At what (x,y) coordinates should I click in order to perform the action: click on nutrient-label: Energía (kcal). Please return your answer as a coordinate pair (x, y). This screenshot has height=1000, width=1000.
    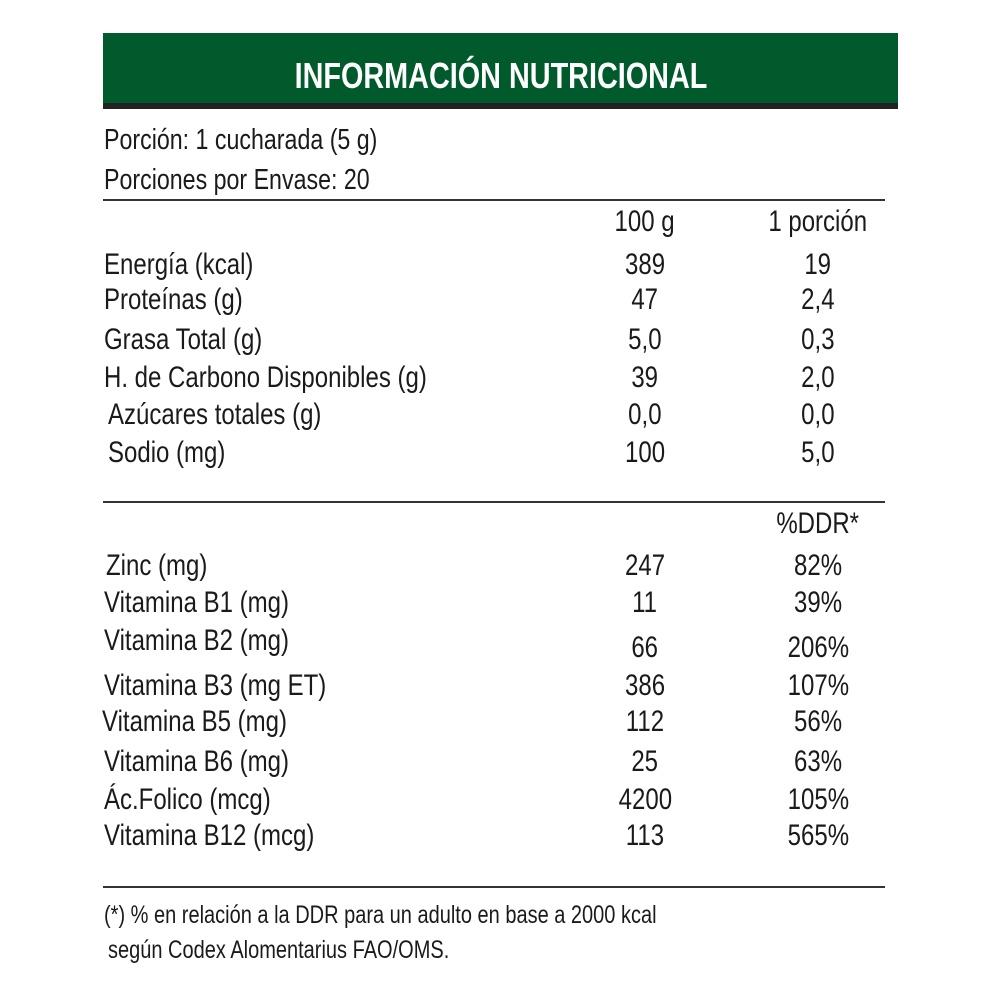
    Looking at the image, I should click on (179, 264).